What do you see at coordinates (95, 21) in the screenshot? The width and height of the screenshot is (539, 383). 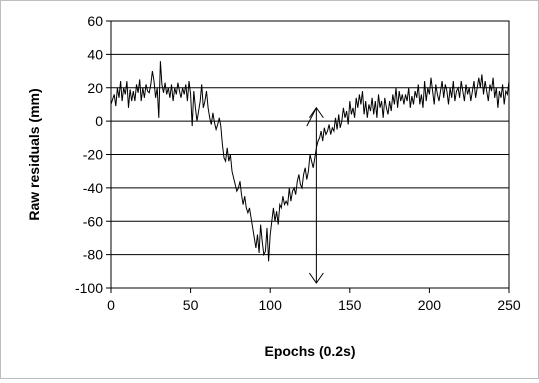 I see `y-tick-label: 60` at bounding box center [95, 21].